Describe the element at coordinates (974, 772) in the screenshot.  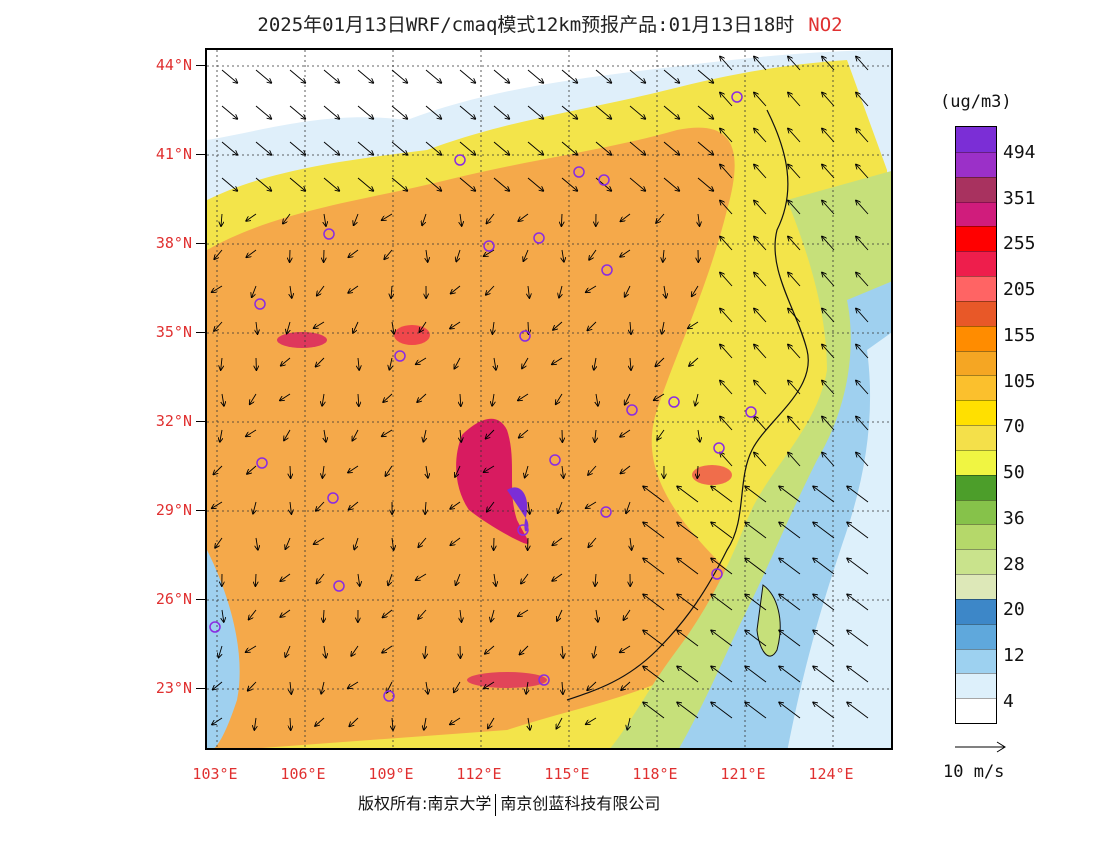
I see `wind-reference-label: 10 m/s` at that location.